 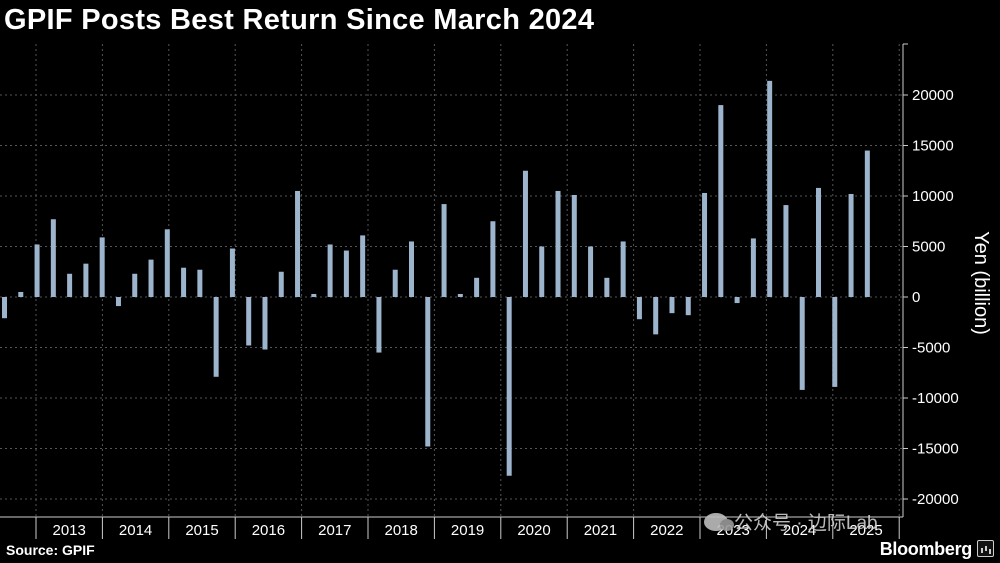 What do you see at coordinates (401, 530) in the screenshot?
I see `x-tick-label: 2018` at bounding box center [401, 530].